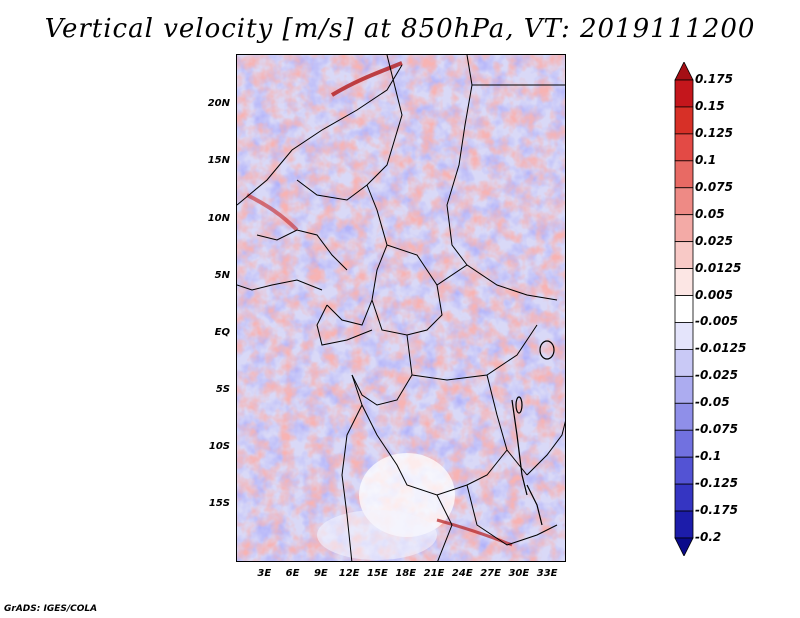 This screenshot has width=800, height=618. Describe the element at coordinates (462, 573) in the screenshot. I see `lon-tick-label: 24E` at that location.